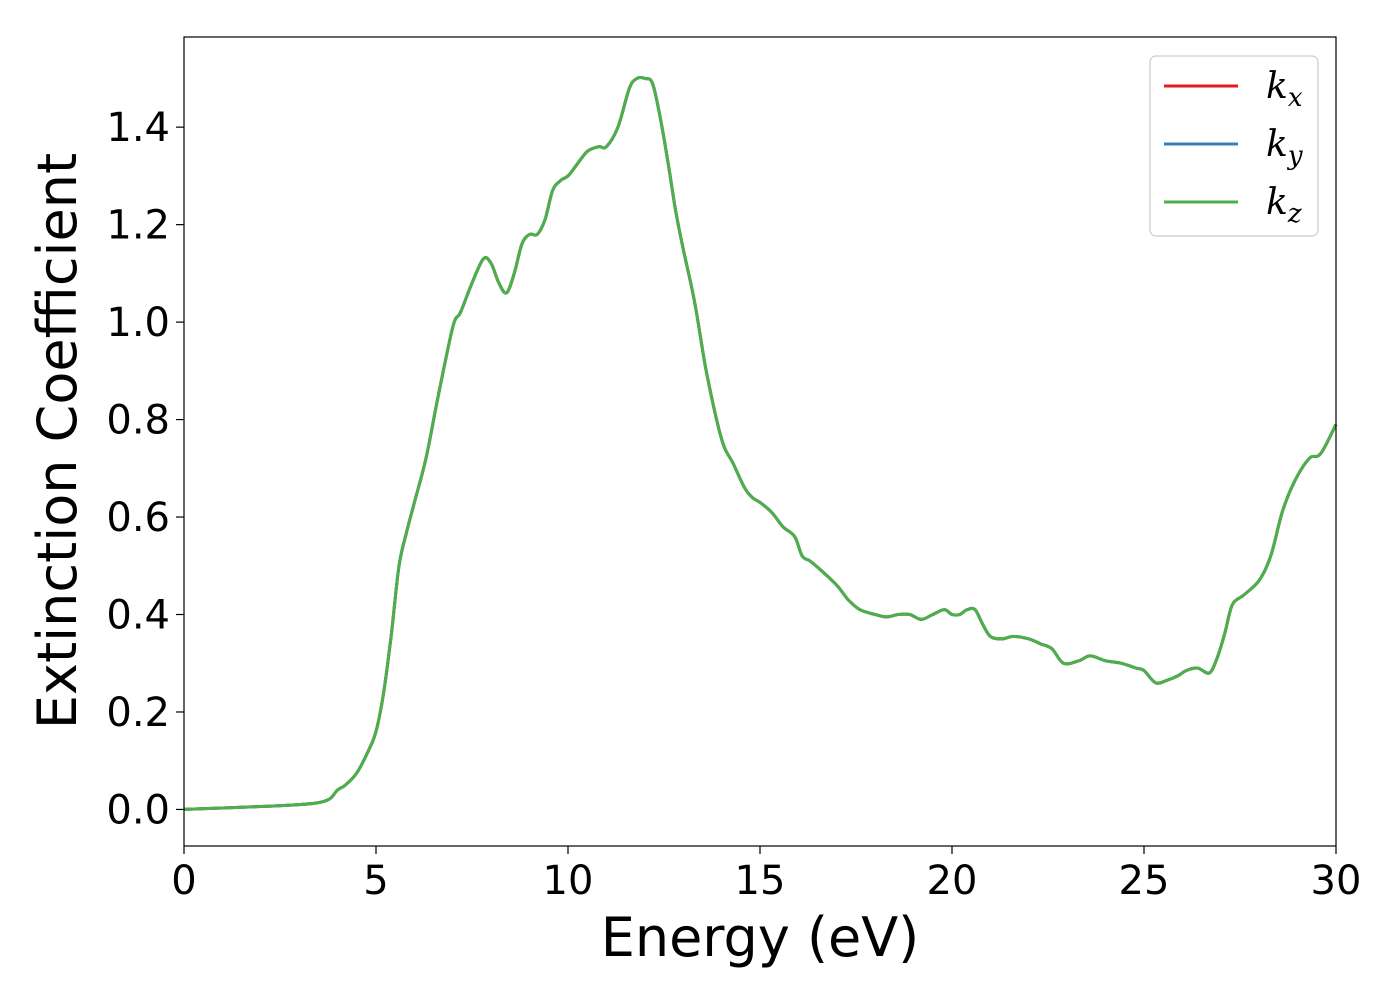 The image size is (1400, 1000). Describe the element at coordinates (138, 226) in the screenshot. I see `y-tick-label: 1.2` at that location.